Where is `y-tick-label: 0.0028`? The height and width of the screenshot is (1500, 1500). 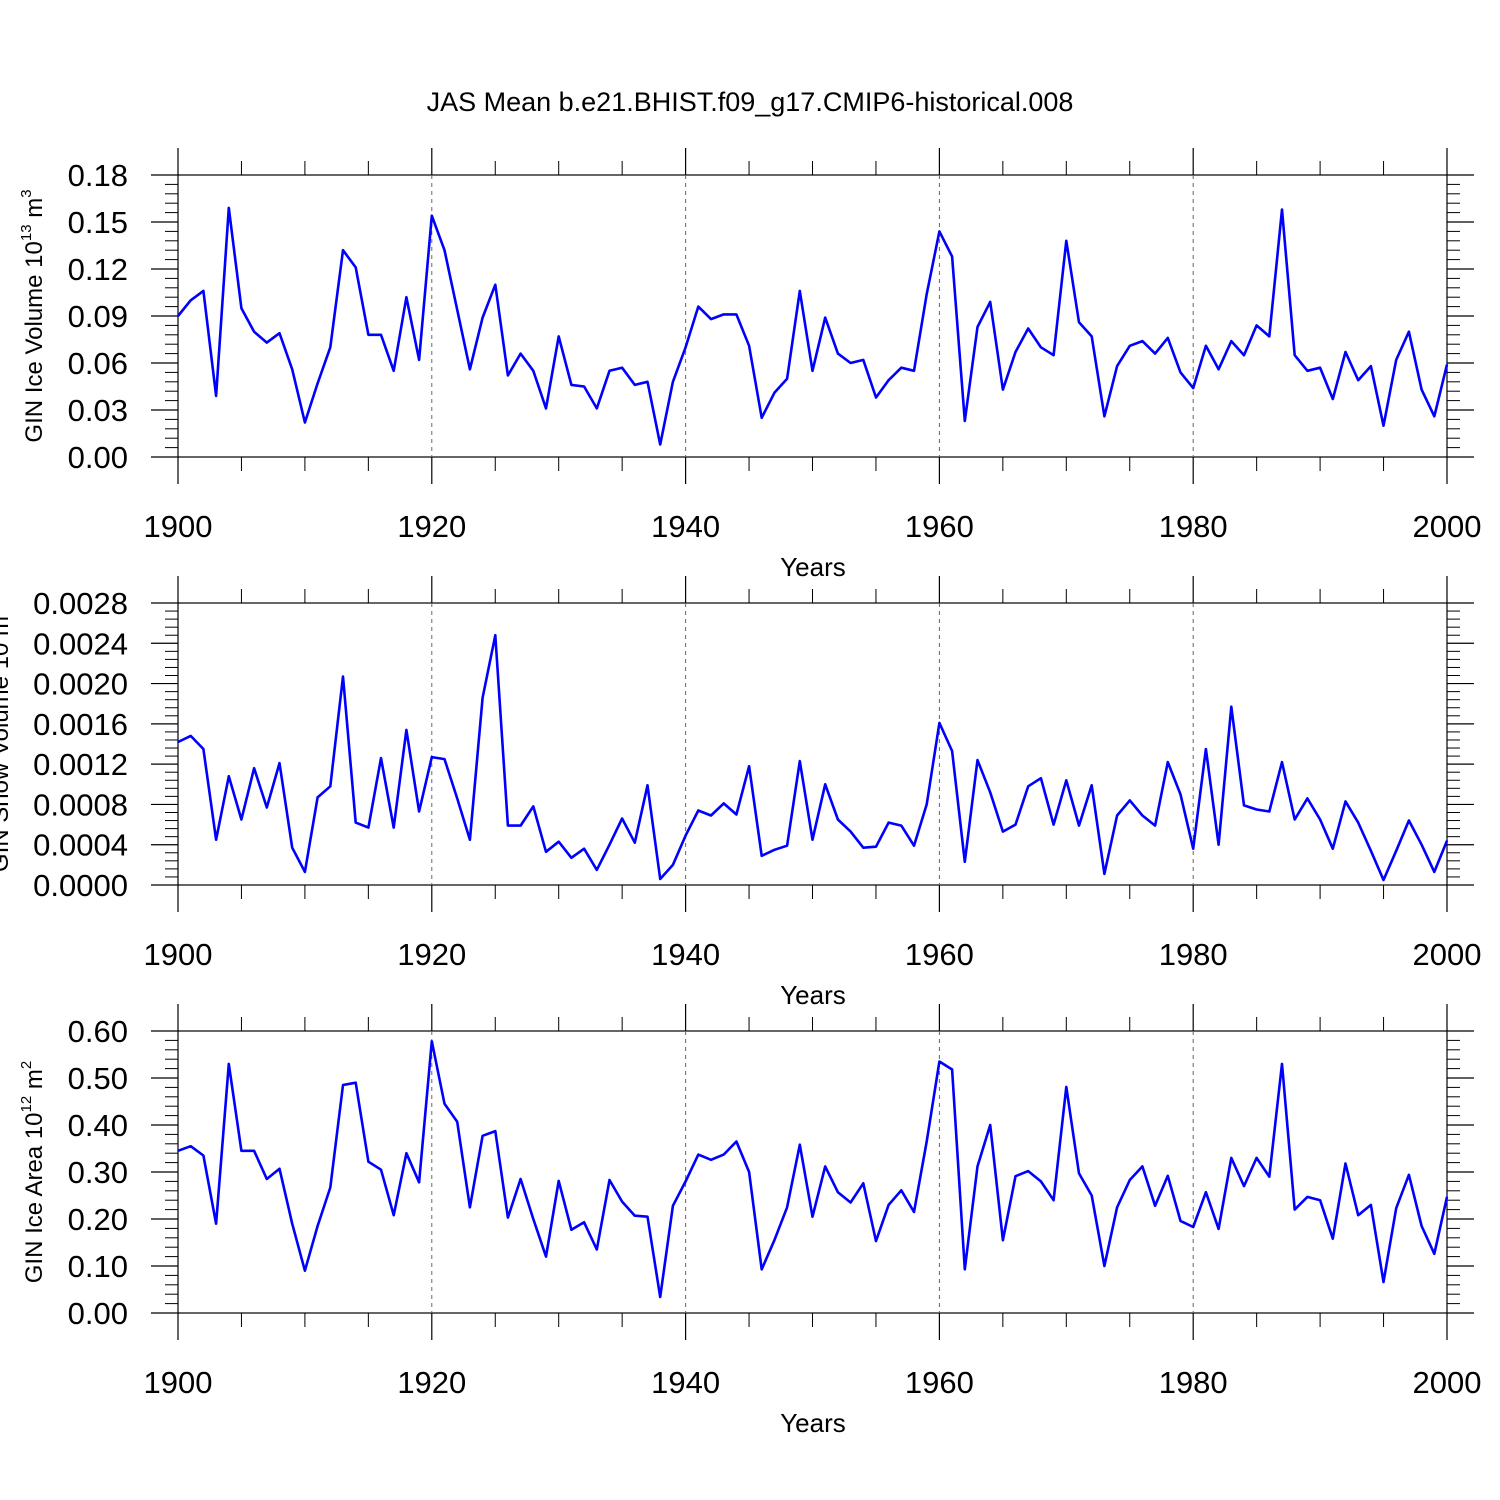 y-tick-label: 0.0028 is located at coordinates (80, 603).